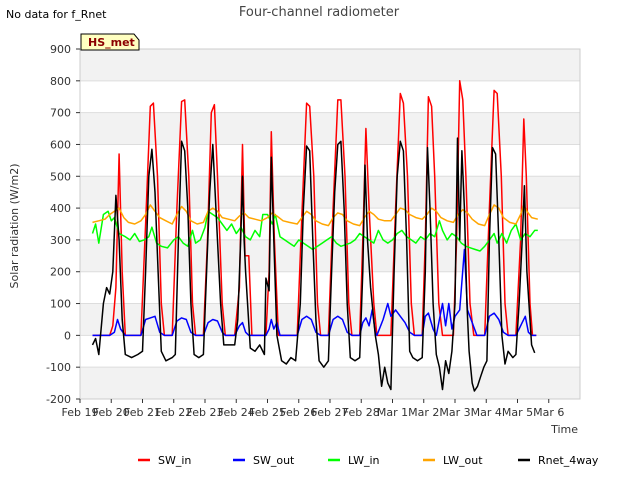 The height and width of the screenshot is (480, 640). Describe the element at coordinates (56, 14) in the screenshot. I see `no-data-note: No data for f_Rnet` at that location.